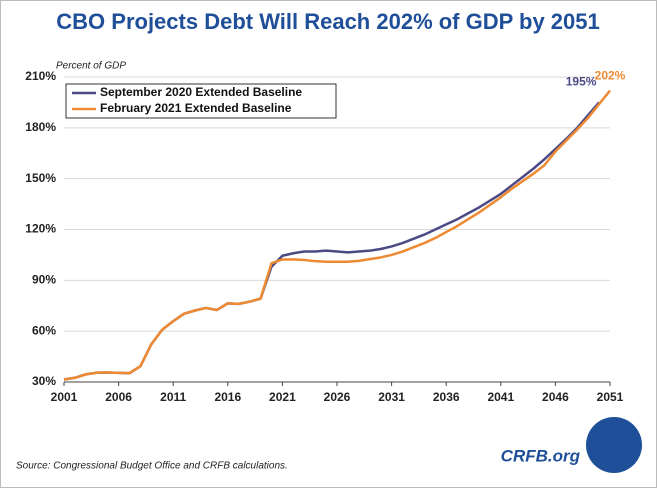 This screenshot has width=657, height=493. Describe the element at coordinates (173, 397) in the screenshot. I see `x-tick-label: 2011` at that location.